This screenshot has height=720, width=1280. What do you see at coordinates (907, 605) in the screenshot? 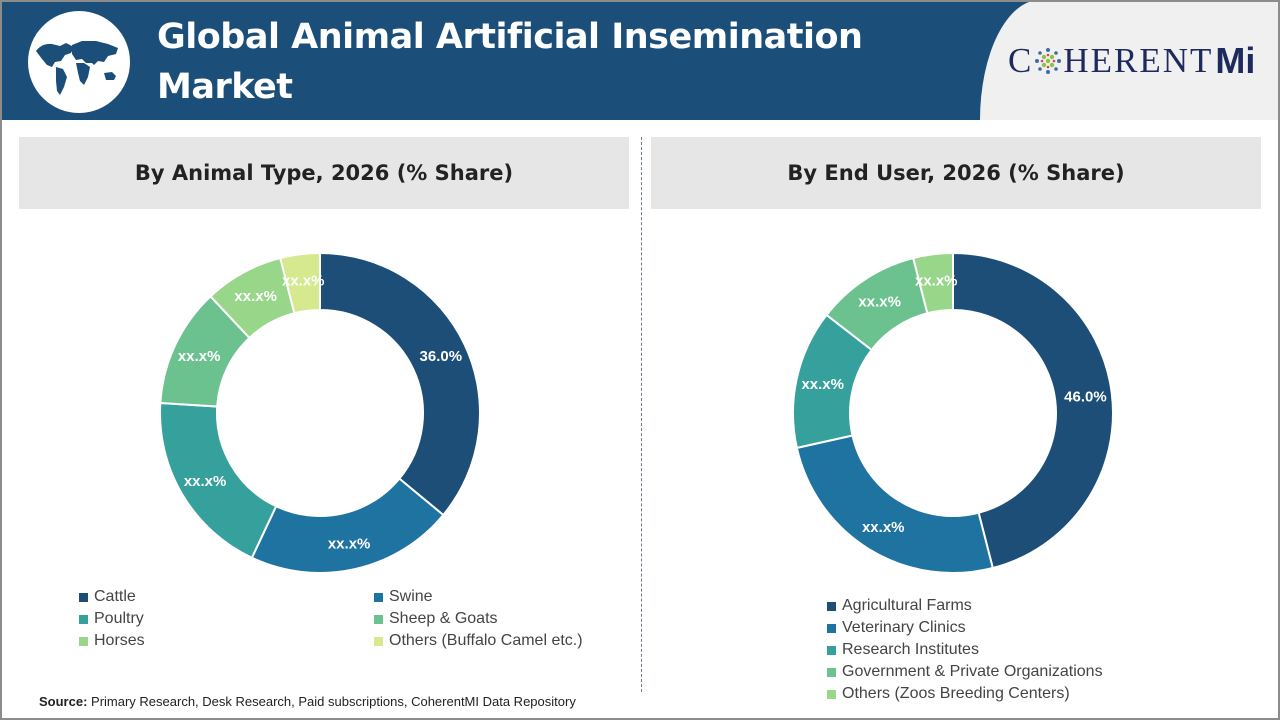
I see `legend-label: Agricultural Farms` at bounding box center [907, 605].